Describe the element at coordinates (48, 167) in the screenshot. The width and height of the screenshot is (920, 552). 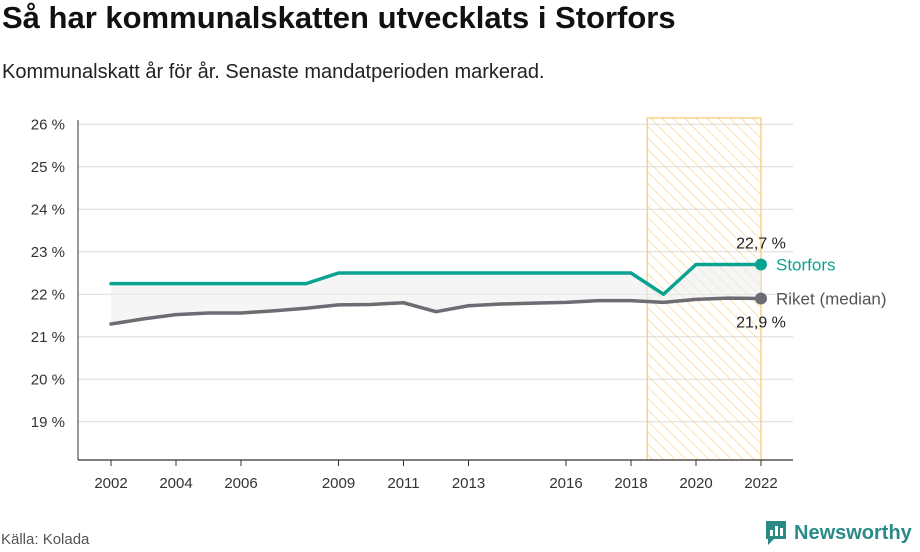
I see `y-tick-label: 25 %` at that location.